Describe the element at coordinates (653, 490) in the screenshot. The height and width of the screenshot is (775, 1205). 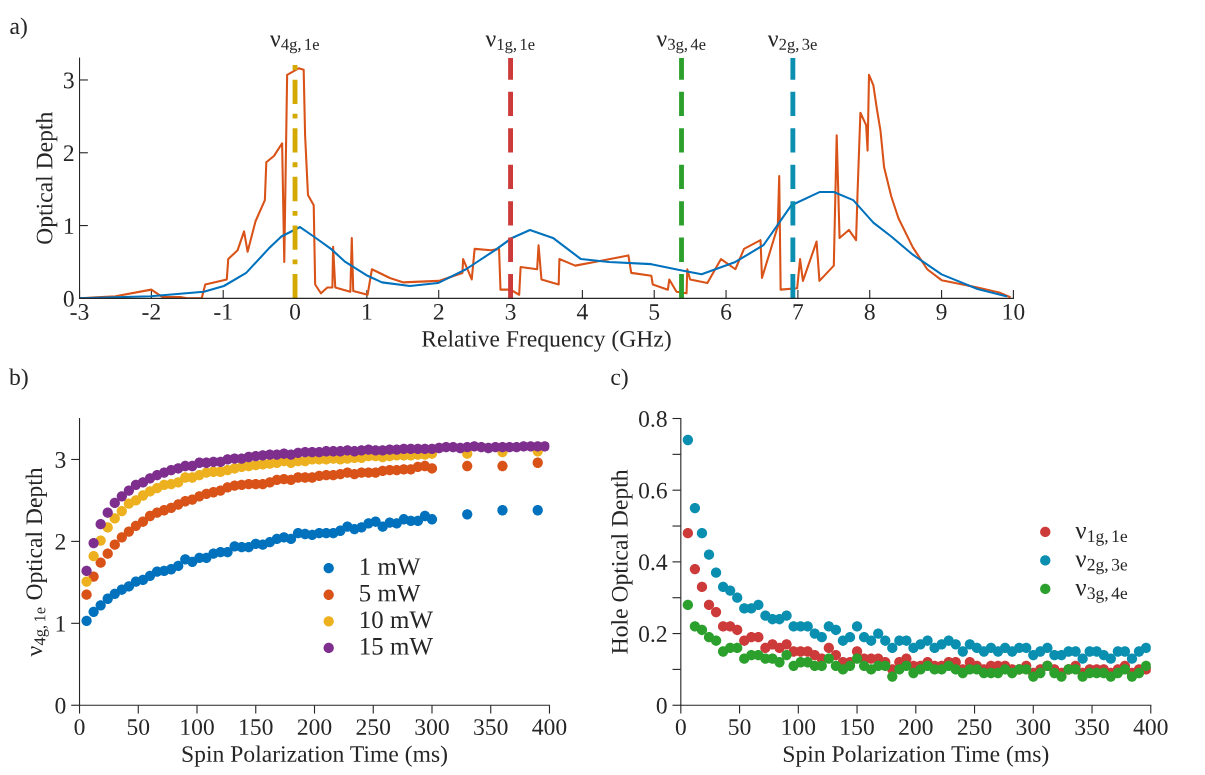
I see `y-tick-label: 0.6` at that location.